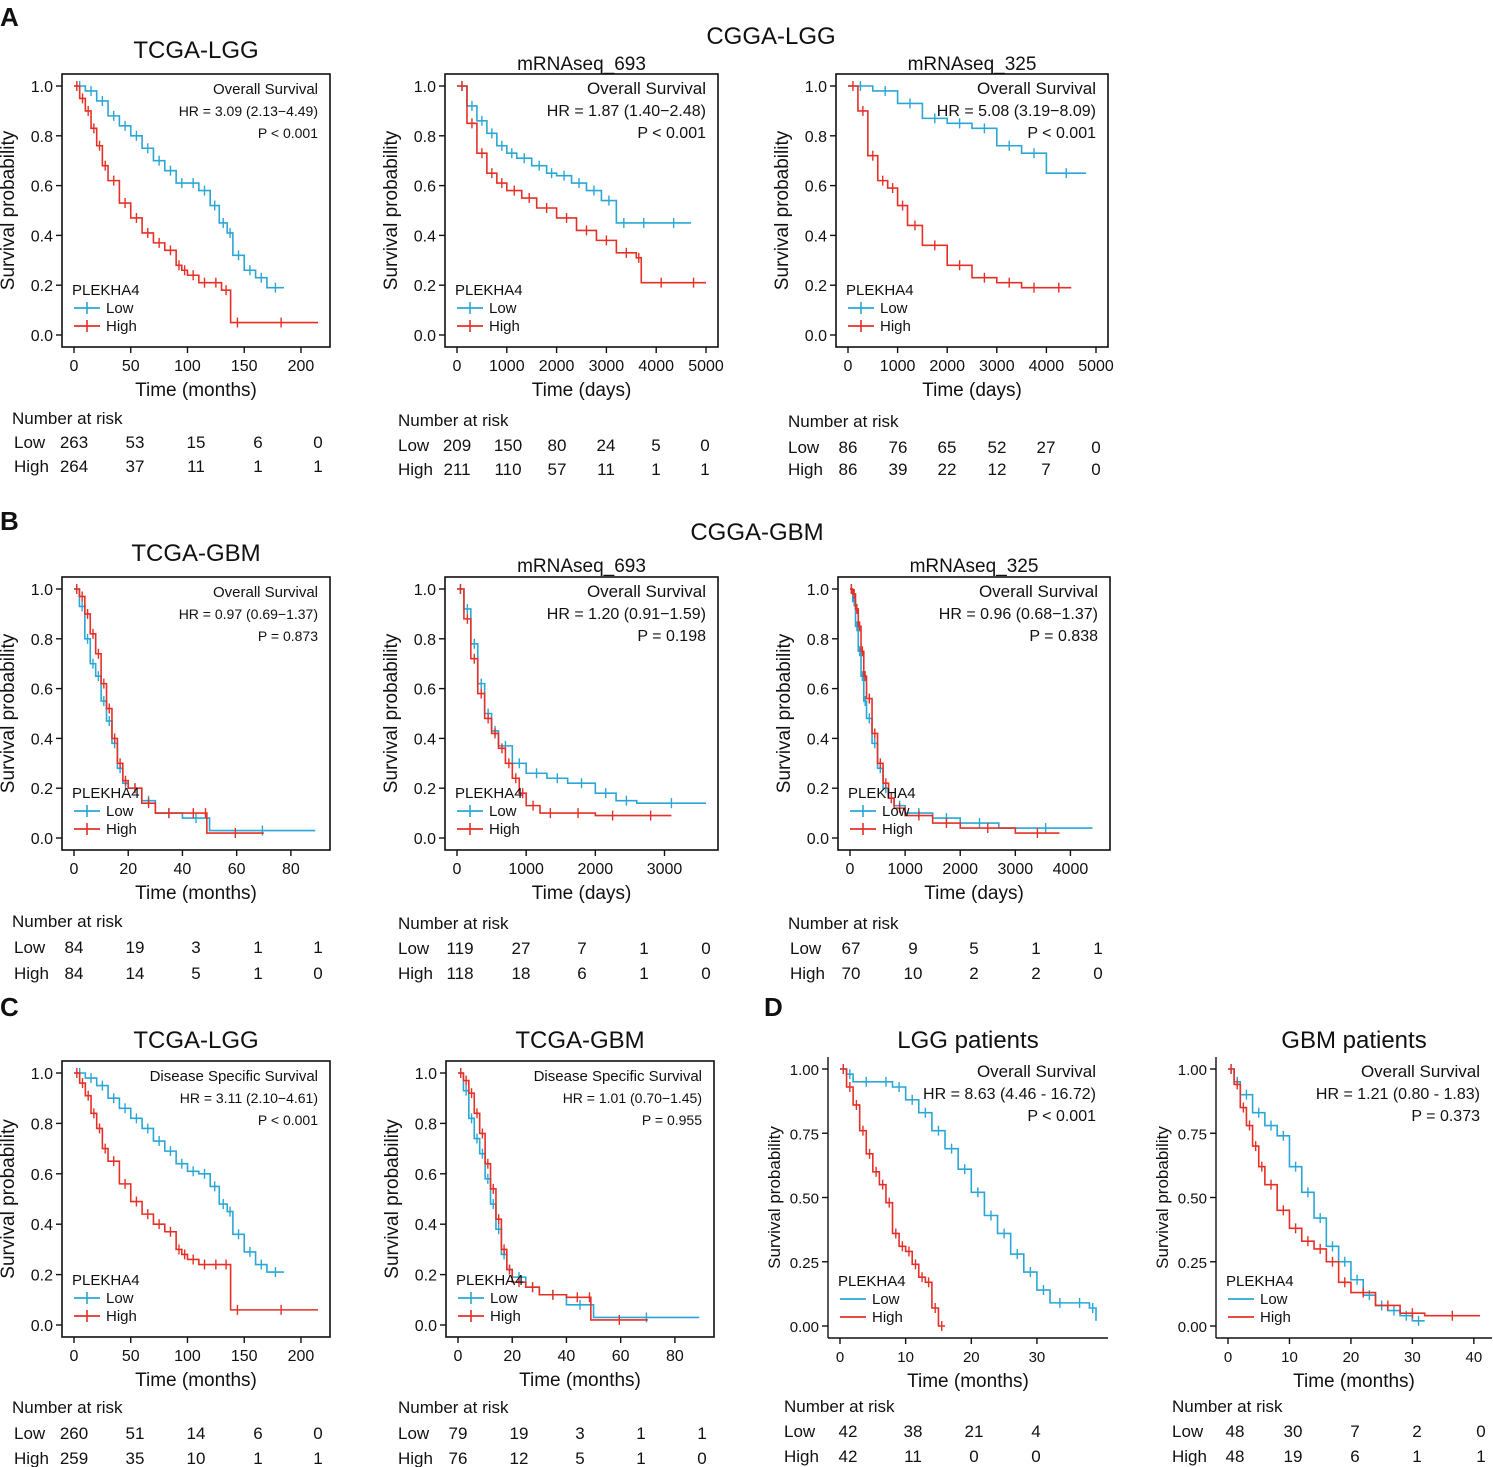 Image resolution: width=1493 pixels, height=1467 pixels. Describe the element at coordinates (42, 1225) in the screenshot. I see `y-tick-label: 0.4` at that location.